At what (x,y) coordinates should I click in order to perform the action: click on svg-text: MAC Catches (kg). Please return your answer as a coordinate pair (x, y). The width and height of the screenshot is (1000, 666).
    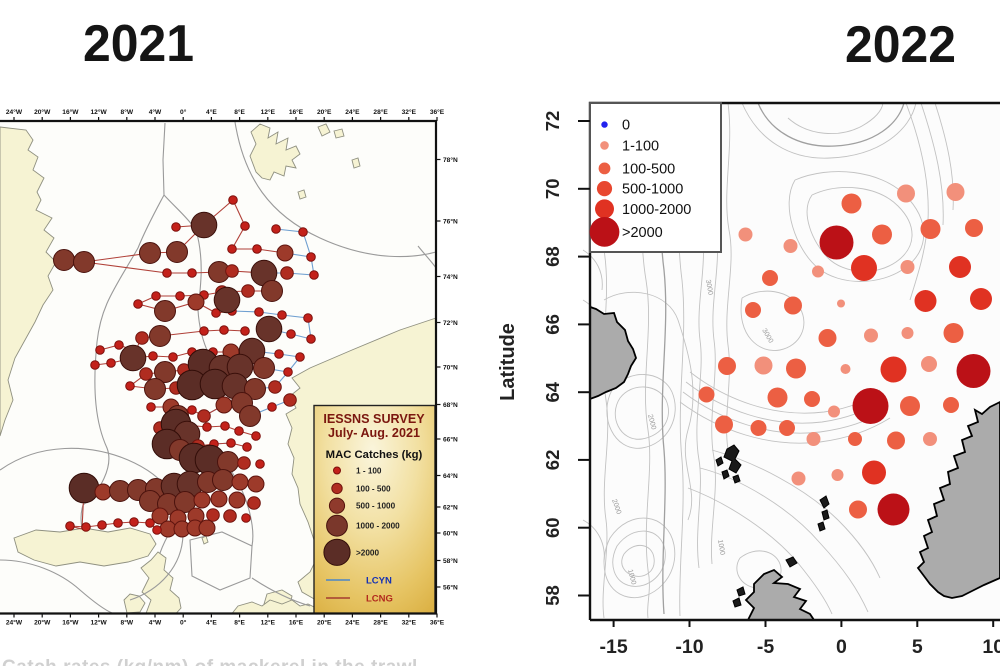
    Looking at the image, I should click on (374, 455).